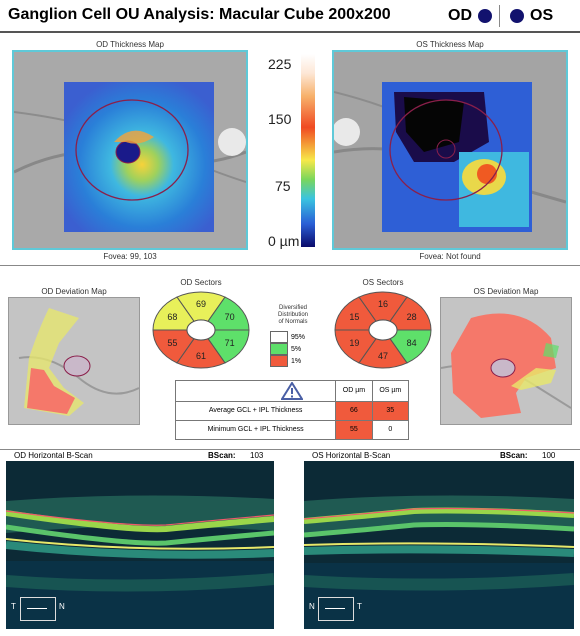  What do you see at coordinates (130, 44) in the screenshot?
I see `od-thickness-map-title: OD Thickness Map` at bounding box center [130, 44].